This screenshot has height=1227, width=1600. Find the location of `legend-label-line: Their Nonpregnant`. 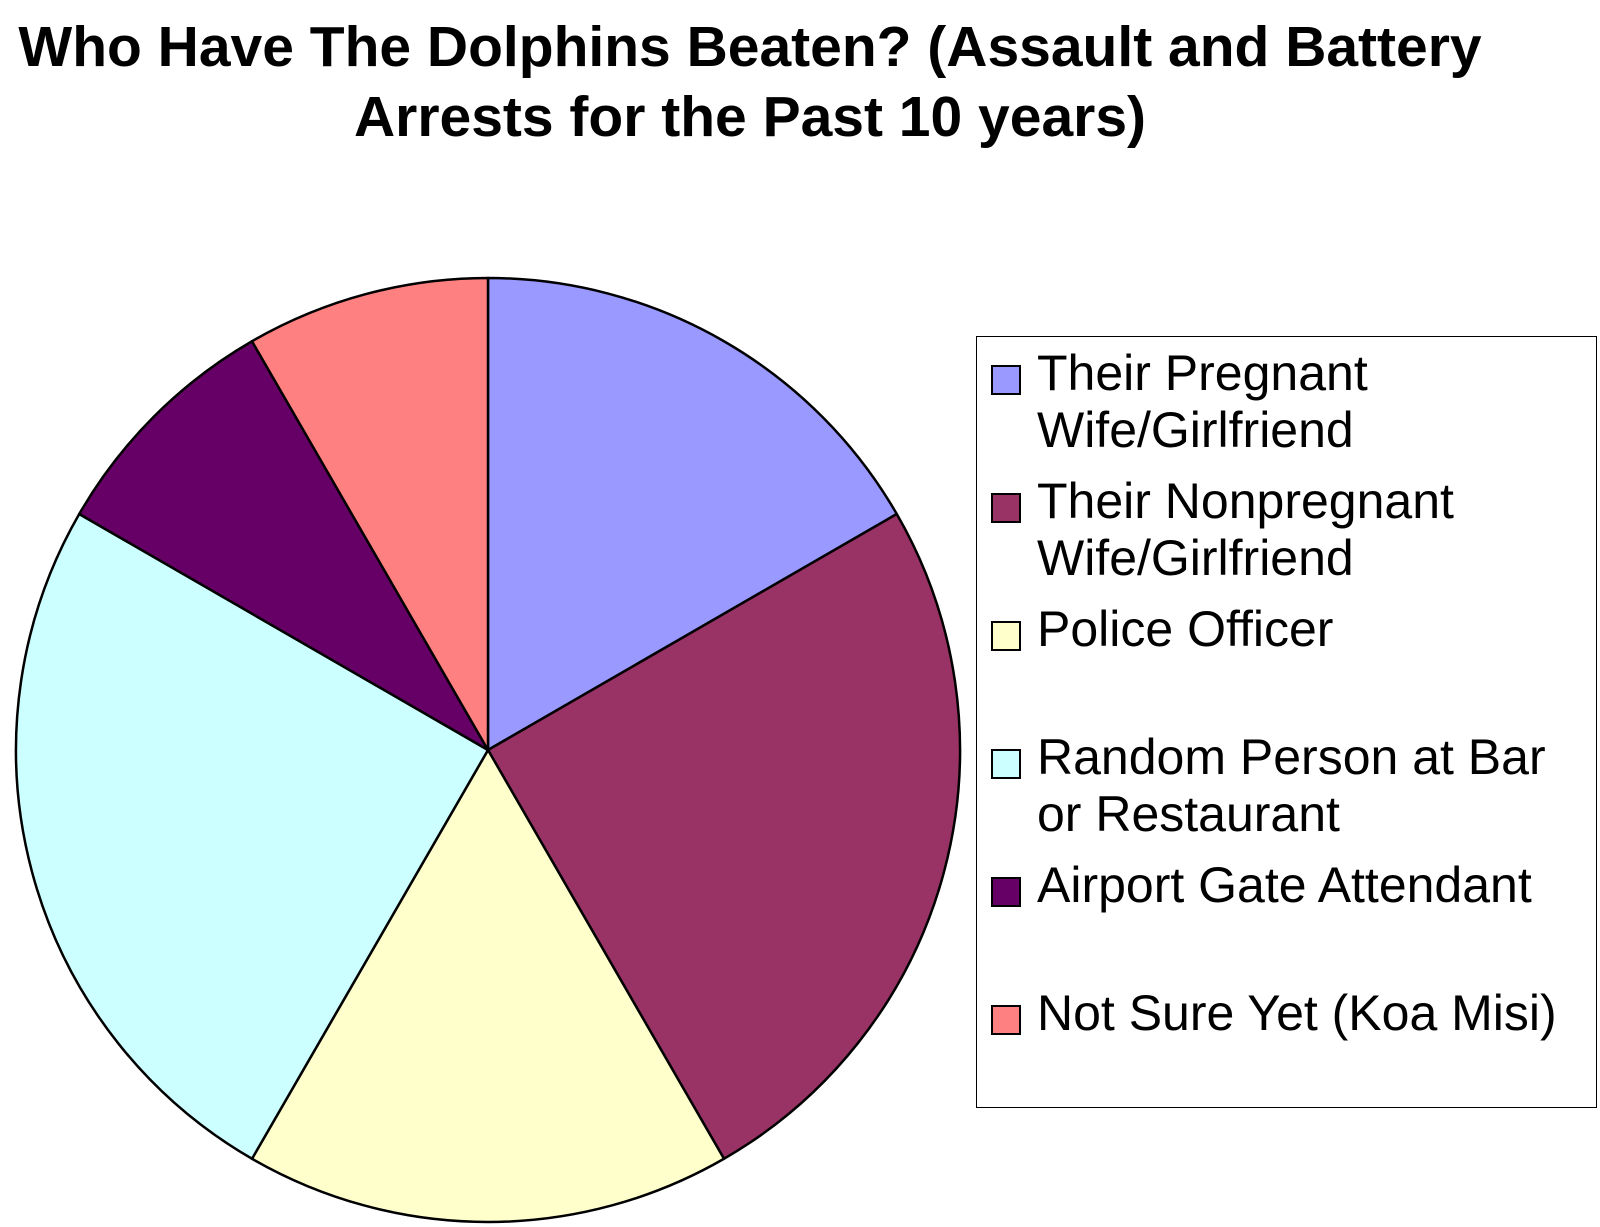

legend-label-line: Their Nonpregnant is located at coordinates (1245, 501).